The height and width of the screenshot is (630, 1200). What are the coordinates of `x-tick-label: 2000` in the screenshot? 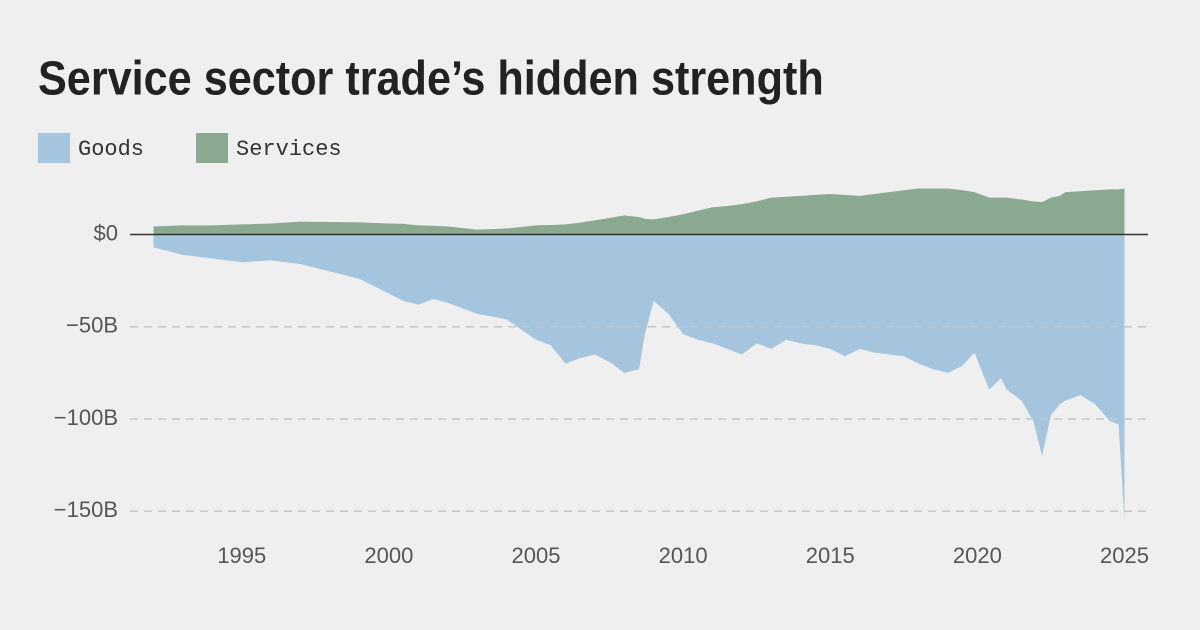 It's located at (388, 555).